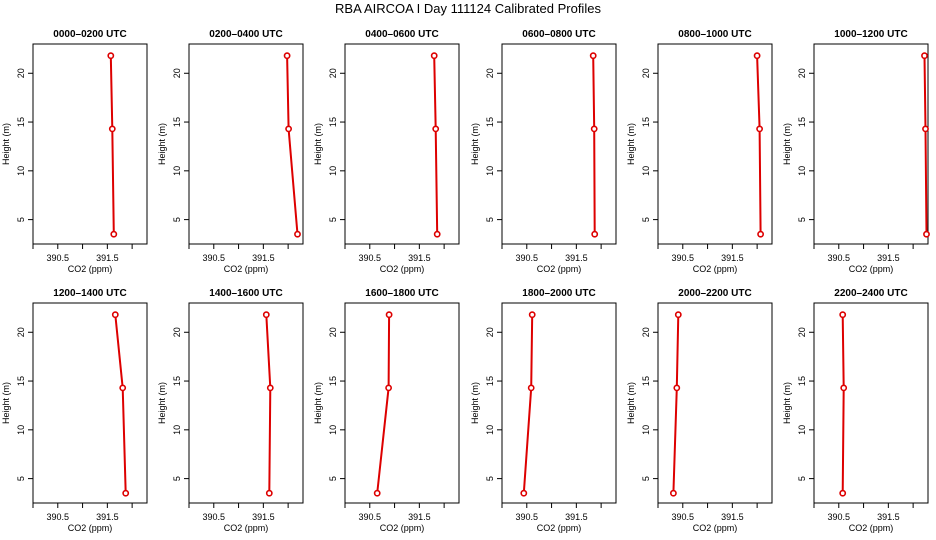  Describe the element at coordinates (401, 293) in the screenshot. I see `panel-title: 1600–1800 UTC` at that location.